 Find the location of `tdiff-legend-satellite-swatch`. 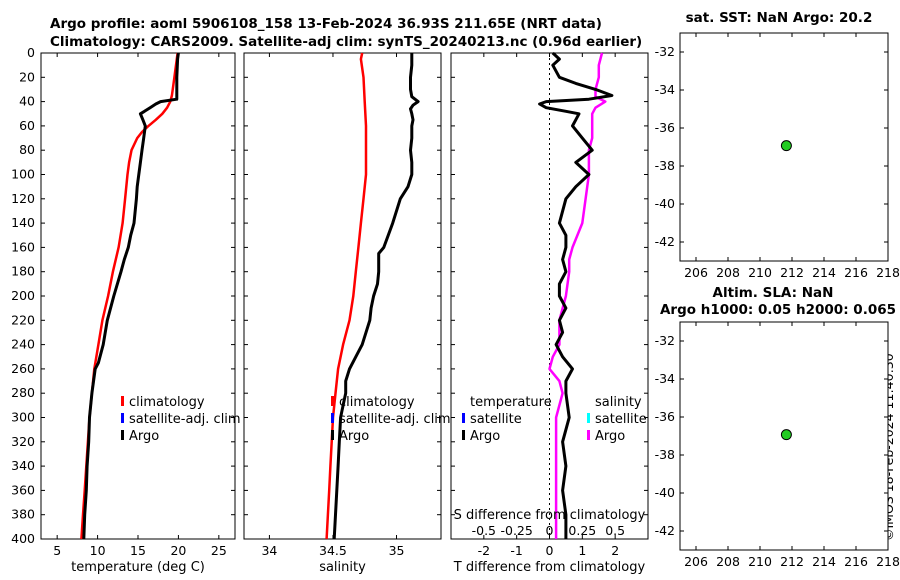

tdiff-legend-satellite-swatch is located at coordinates (463, 418).